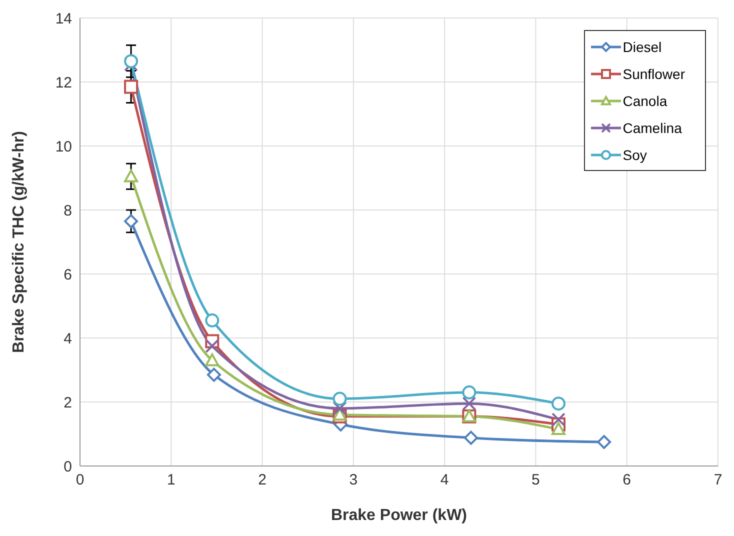  Describe the element at coordinates (718, 480) in the screenshot. I see `x-tick-label: 7` at that location.